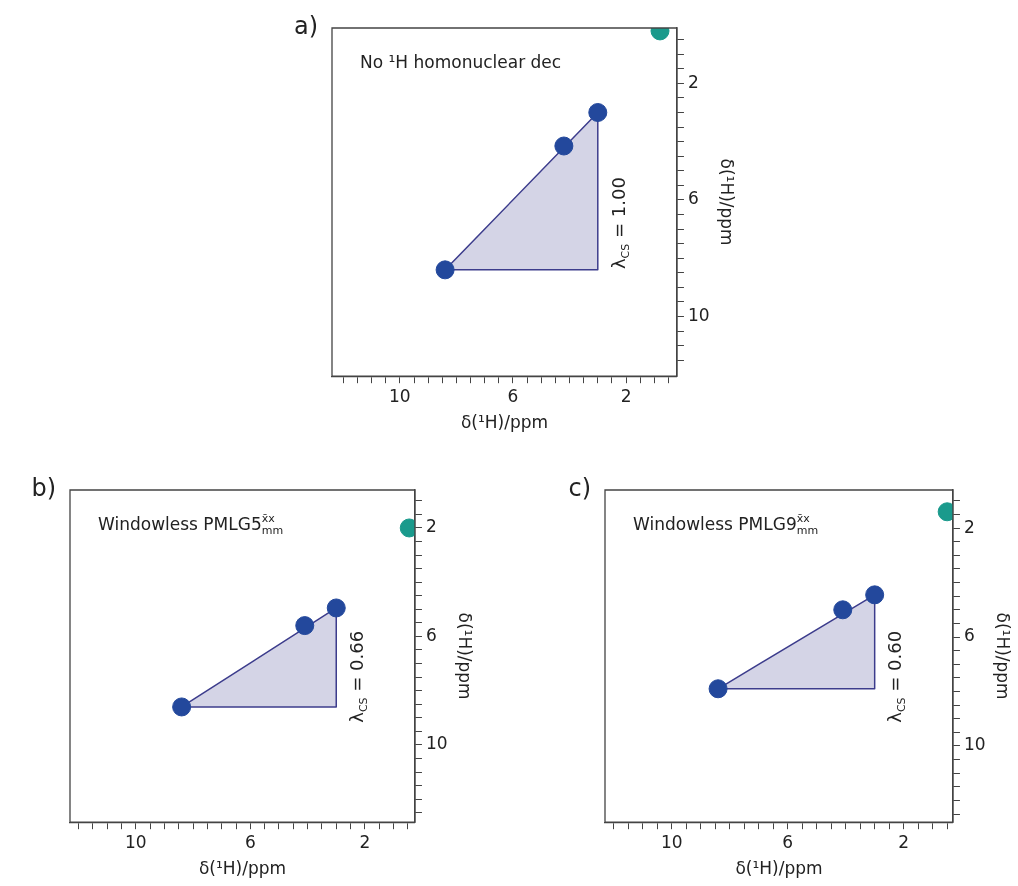 The image size is (1018, 886). What do you see at coordinates (895, 676) in the screenshot?
I see `annotation: λCS = 0.60` at bounding box center [895, 676].